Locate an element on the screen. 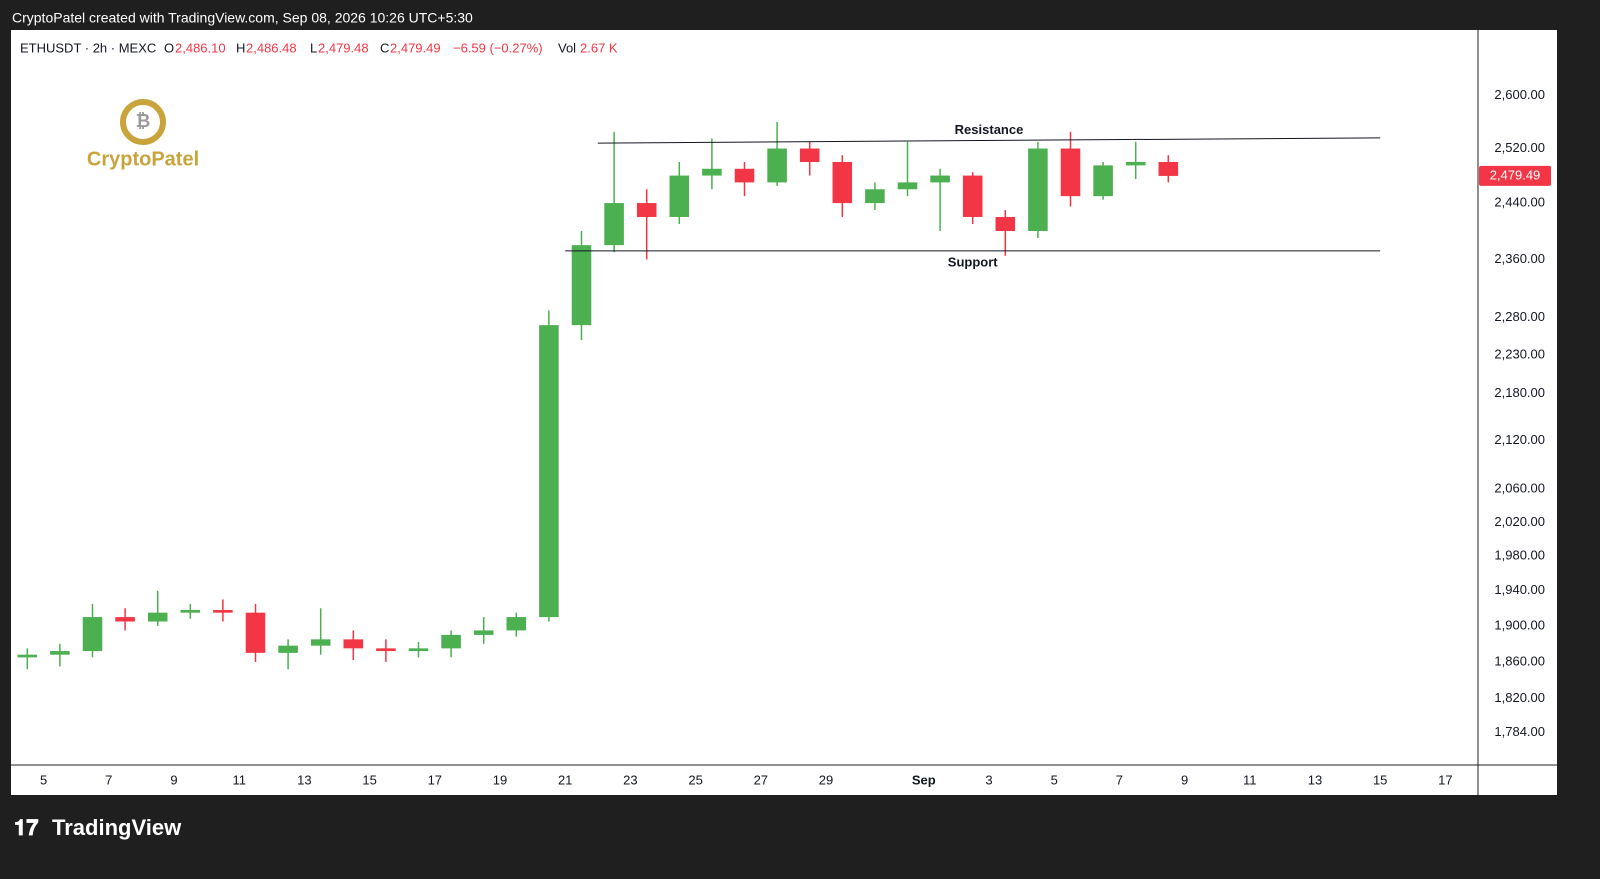  open-label: O is located at coordinates (169, 47).